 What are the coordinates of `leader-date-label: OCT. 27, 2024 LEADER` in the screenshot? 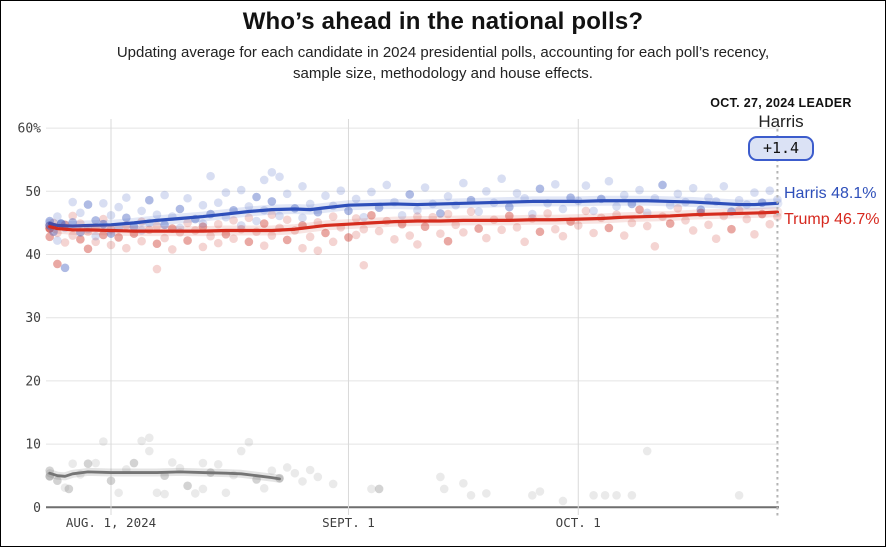 It's located at (781, 103).